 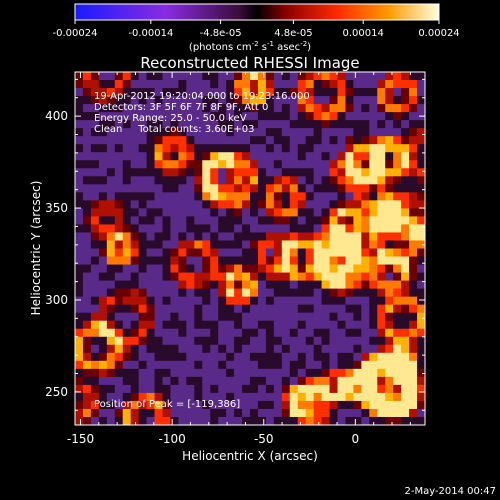 I want to click on x-tick-label: 0, so click(x=356, y=439).